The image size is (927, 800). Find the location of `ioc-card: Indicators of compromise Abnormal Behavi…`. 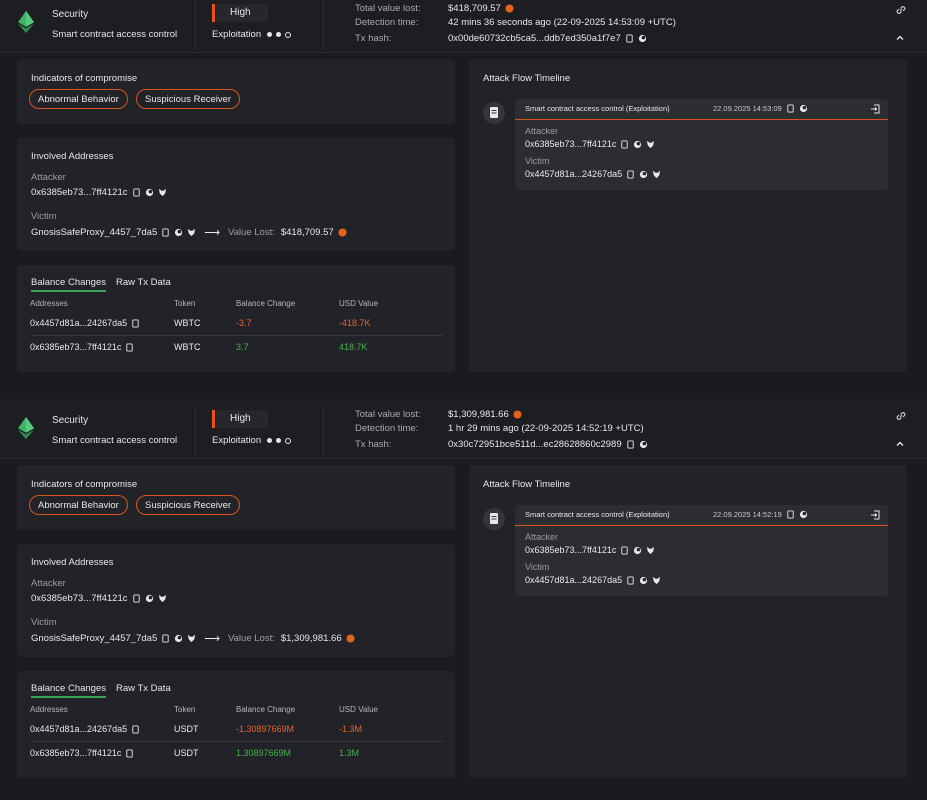

ioc-card: Indicators of compromise Abnormal Behavi… is located at coordinates (236, 497).